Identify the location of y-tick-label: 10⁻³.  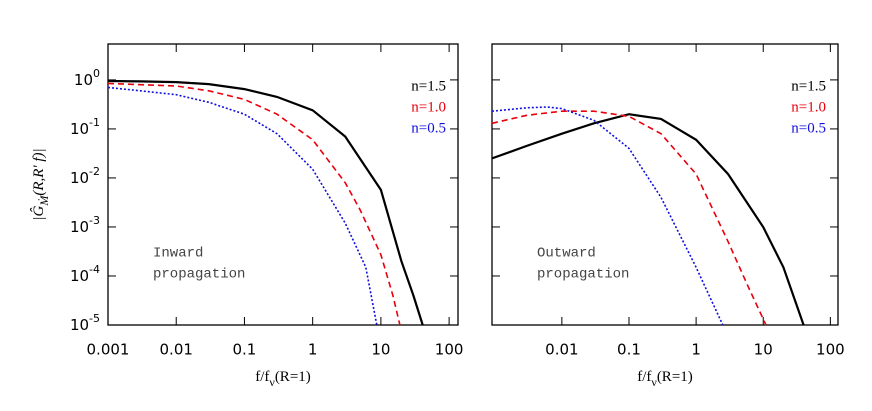
(85, 225).